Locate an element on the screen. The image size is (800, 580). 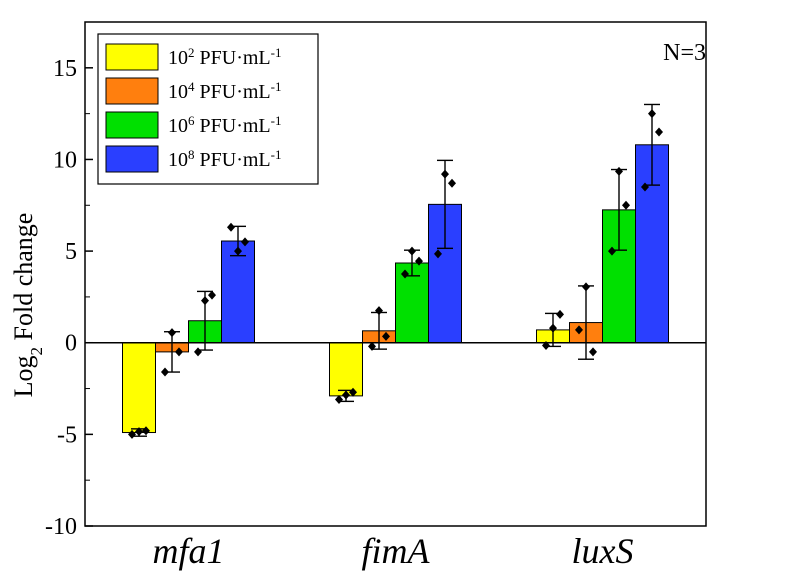
x-category-label: luxS is located at coordinates (603, 551).